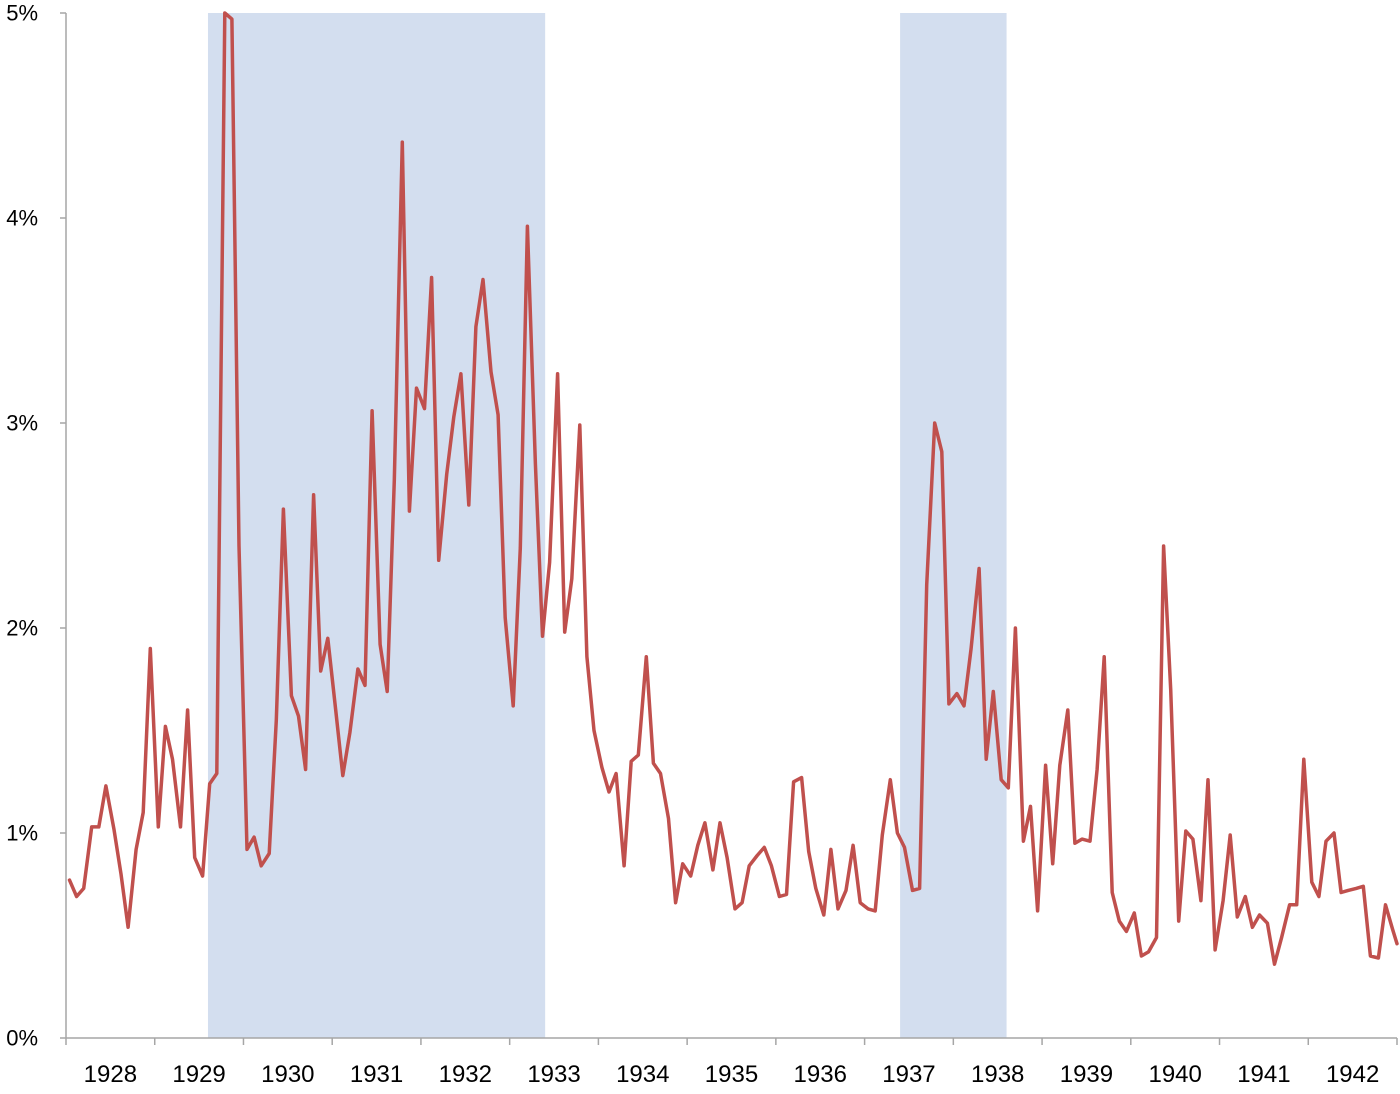  I want to click on x-tick-label: 1939, so click(1086, 1074).